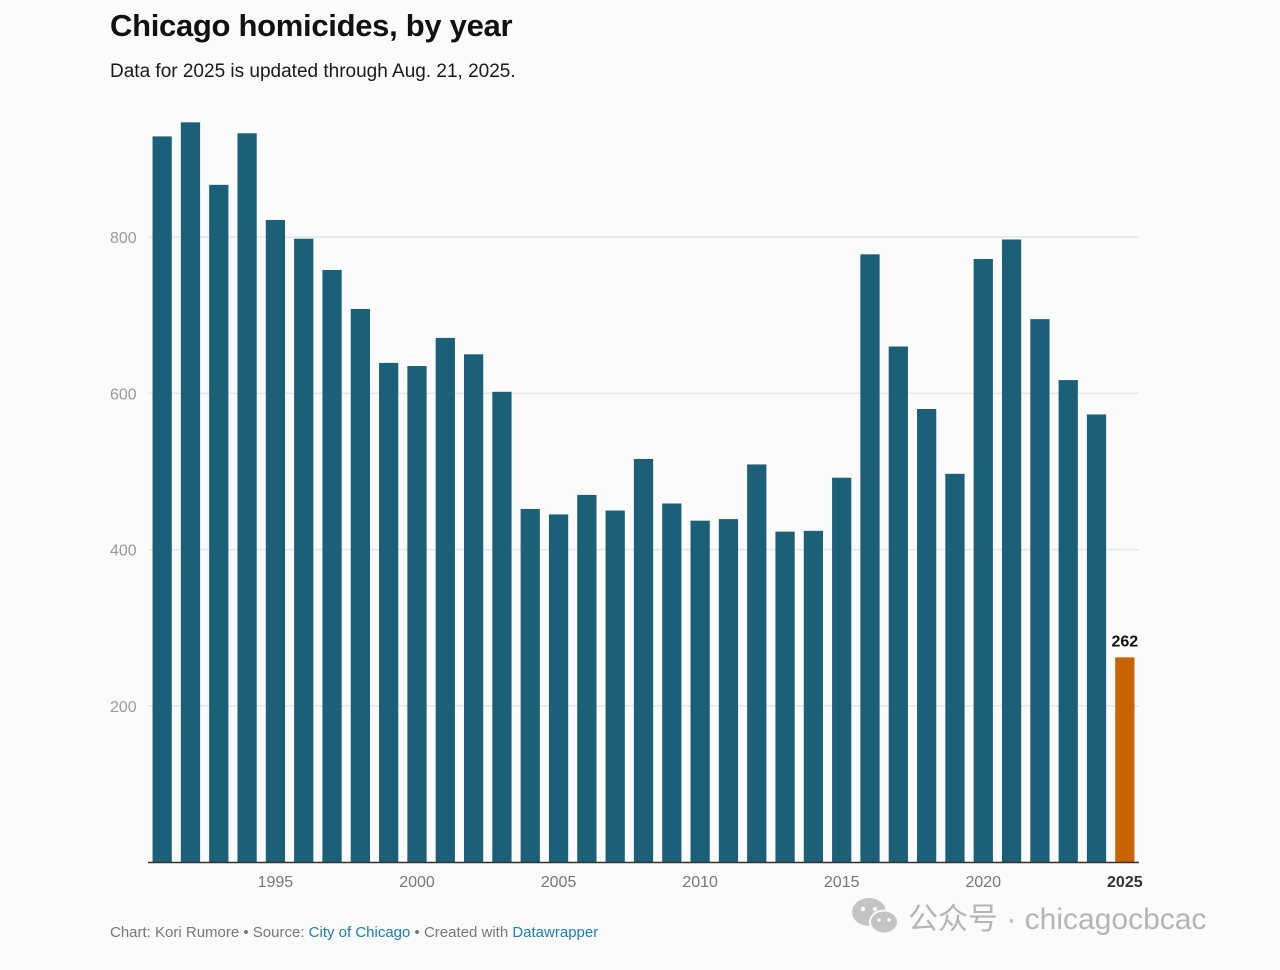 This screenshot has width=1280, height=970. What do you see at coordinates (1125, 759) in the screenshot?
I see `bar-2025` at bounding box center [1125, 759].